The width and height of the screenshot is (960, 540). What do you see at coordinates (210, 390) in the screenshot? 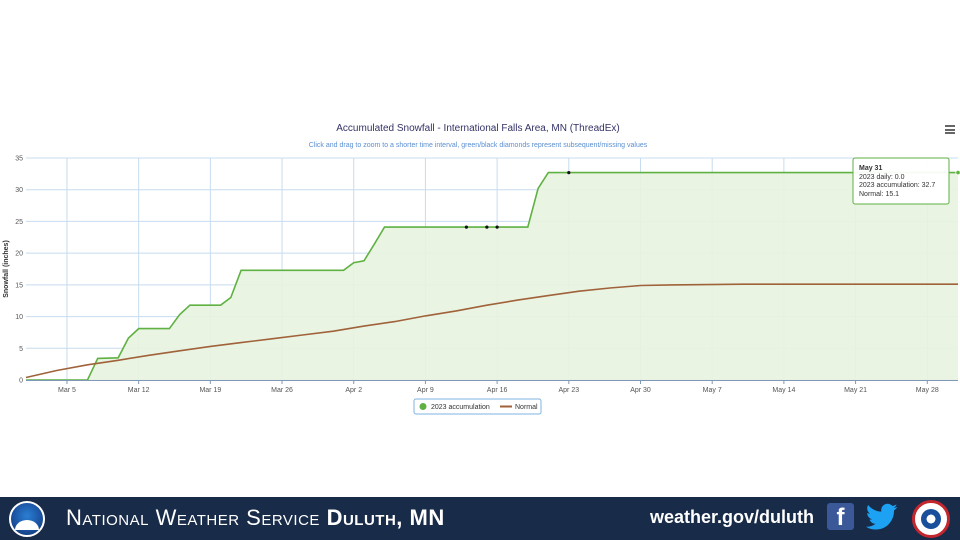
I see `x-tick-label: Mar 19` at bounding box center [210, 390].